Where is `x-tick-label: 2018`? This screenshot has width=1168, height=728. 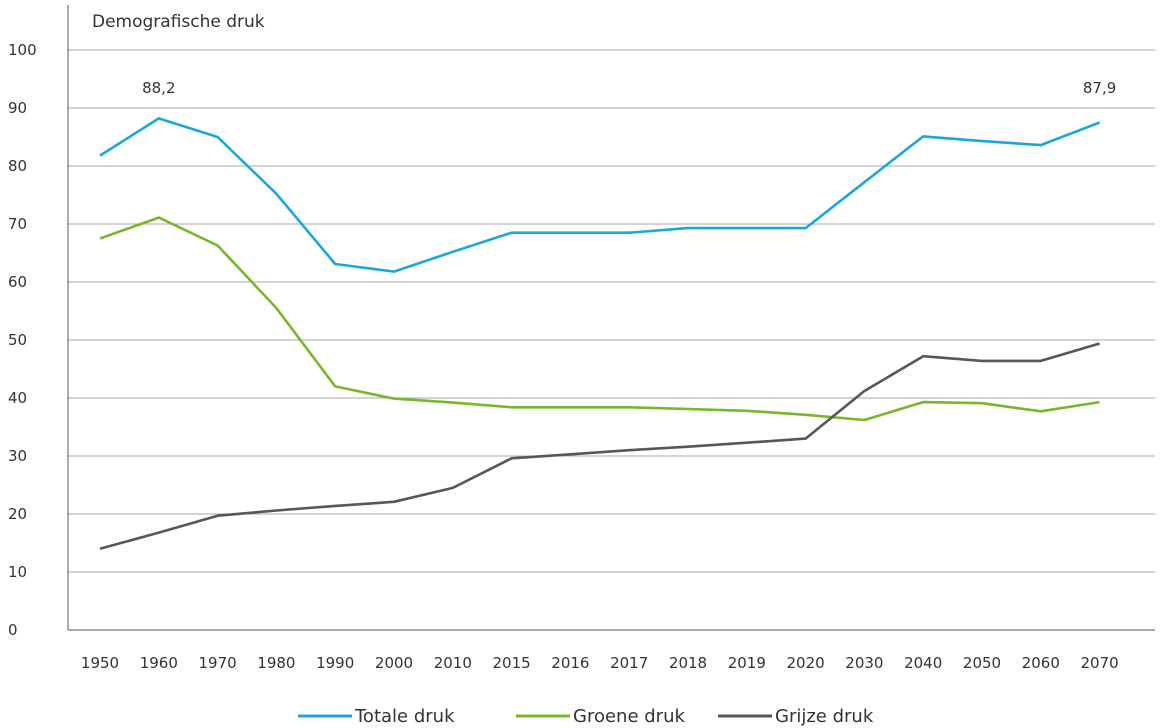 x-tick-label: 2018 is located at coordinates (688, 663).